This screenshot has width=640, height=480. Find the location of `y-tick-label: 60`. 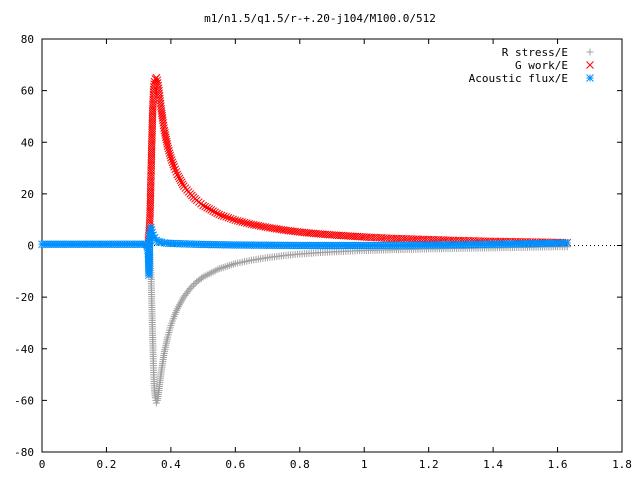

y-tick-label: 60 is located at coordinates (27, 91).